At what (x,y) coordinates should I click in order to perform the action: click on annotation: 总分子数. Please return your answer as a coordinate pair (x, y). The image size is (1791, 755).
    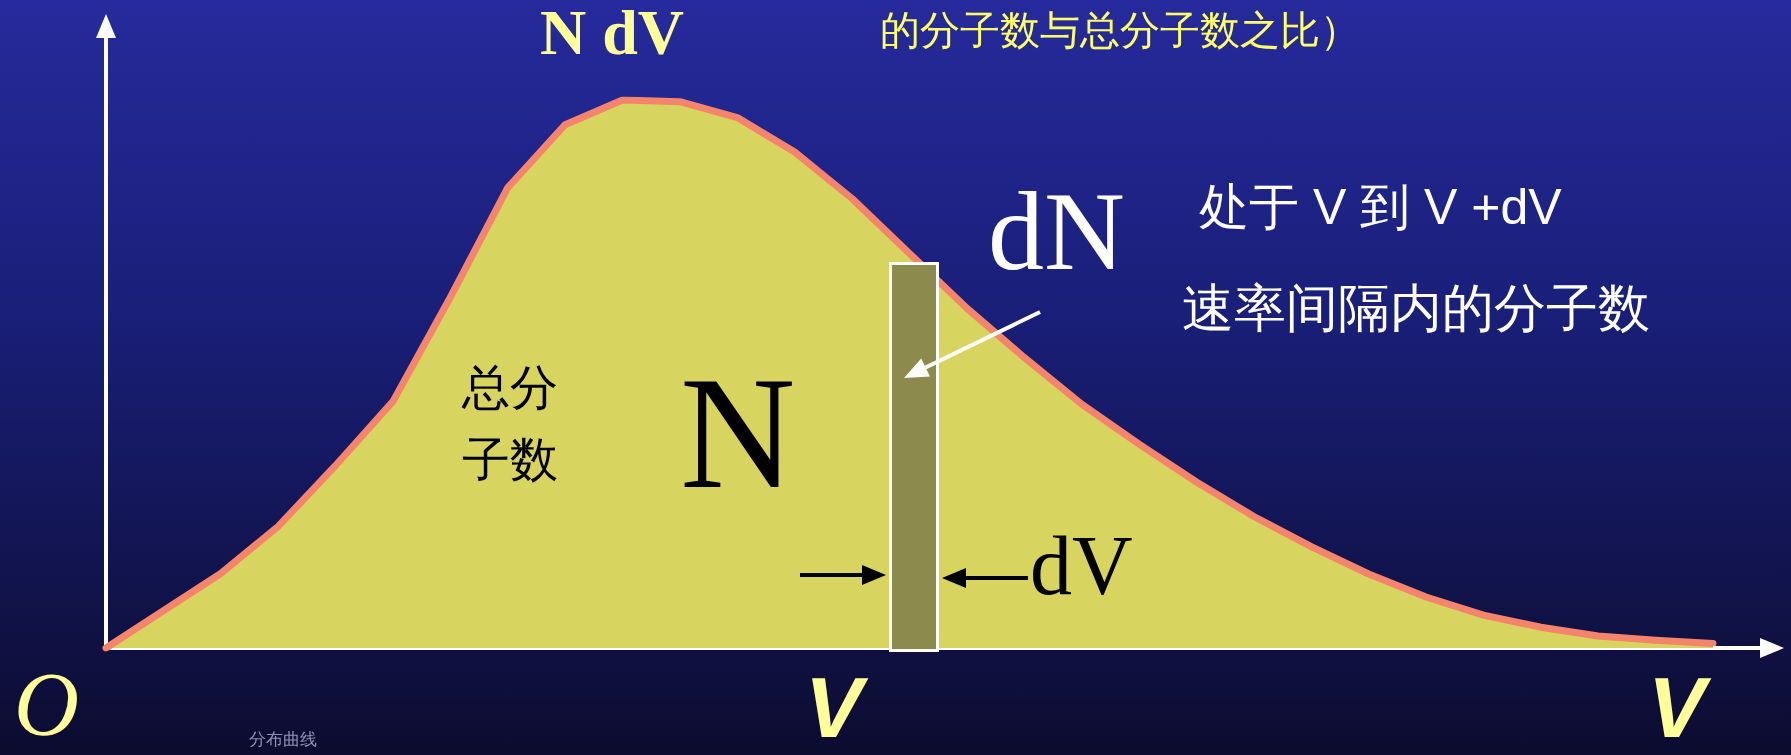
    Looking at the image, I should click on (510, 424).